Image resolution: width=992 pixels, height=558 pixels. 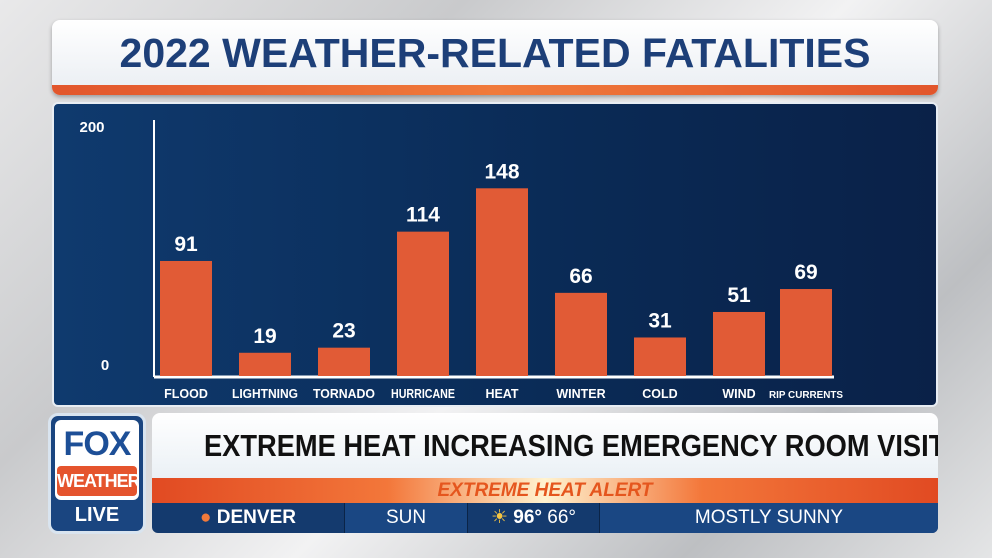 What do you see at coordinates (186, 394) in the screenshot?
I see `x-tick-label: FLOOD` at bounding box center [186, 394].